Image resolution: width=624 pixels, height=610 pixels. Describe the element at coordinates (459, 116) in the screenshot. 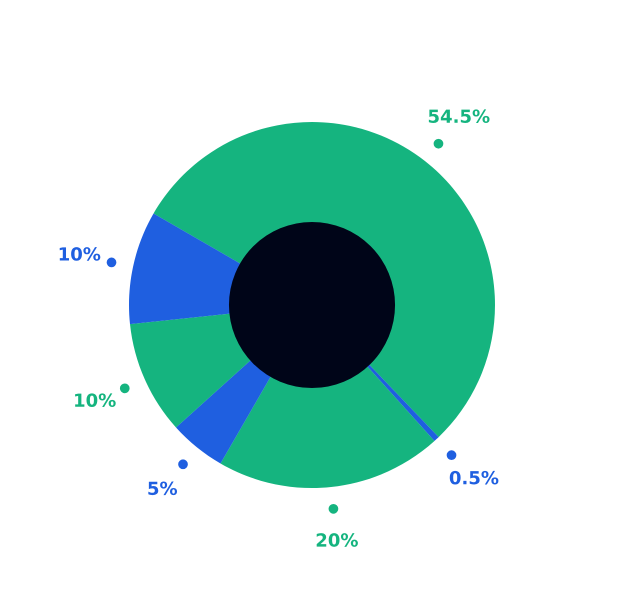

I see `data-label: 54.5%` at that location.